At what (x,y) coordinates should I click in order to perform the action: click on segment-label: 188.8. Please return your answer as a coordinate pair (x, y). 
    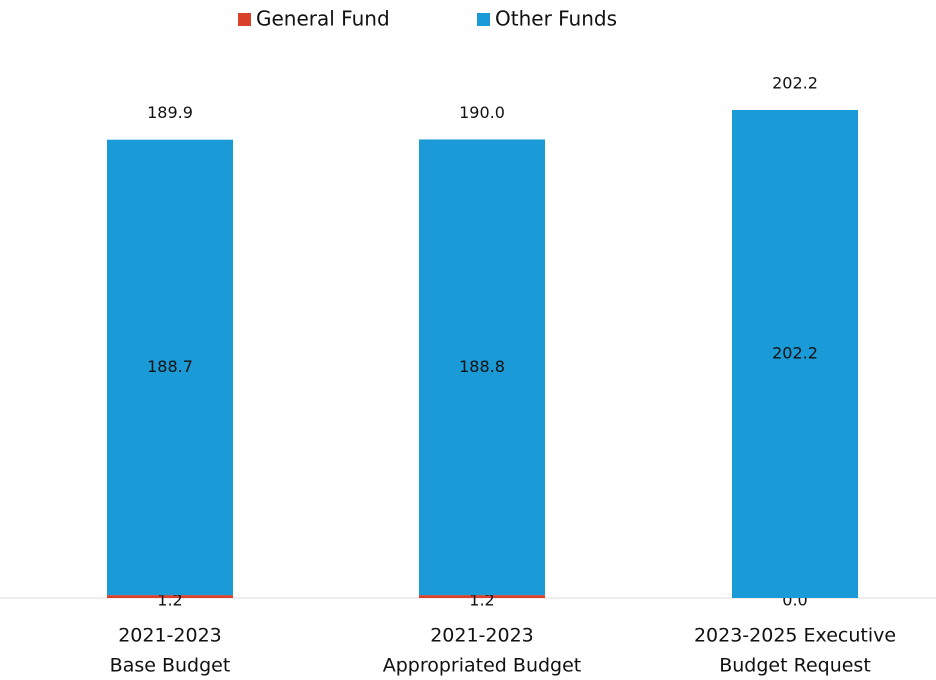
    Looking at the image, I should click on (482, 366).